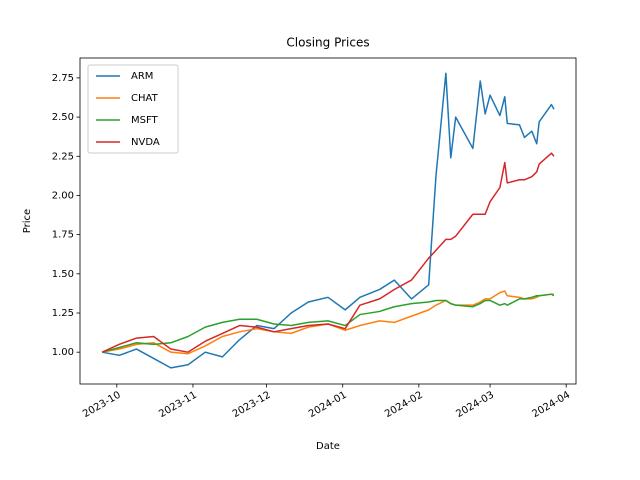  Describe the element at coordinates (145, 98) in the screenshot. I see `legend-label: CHAT` at that location.